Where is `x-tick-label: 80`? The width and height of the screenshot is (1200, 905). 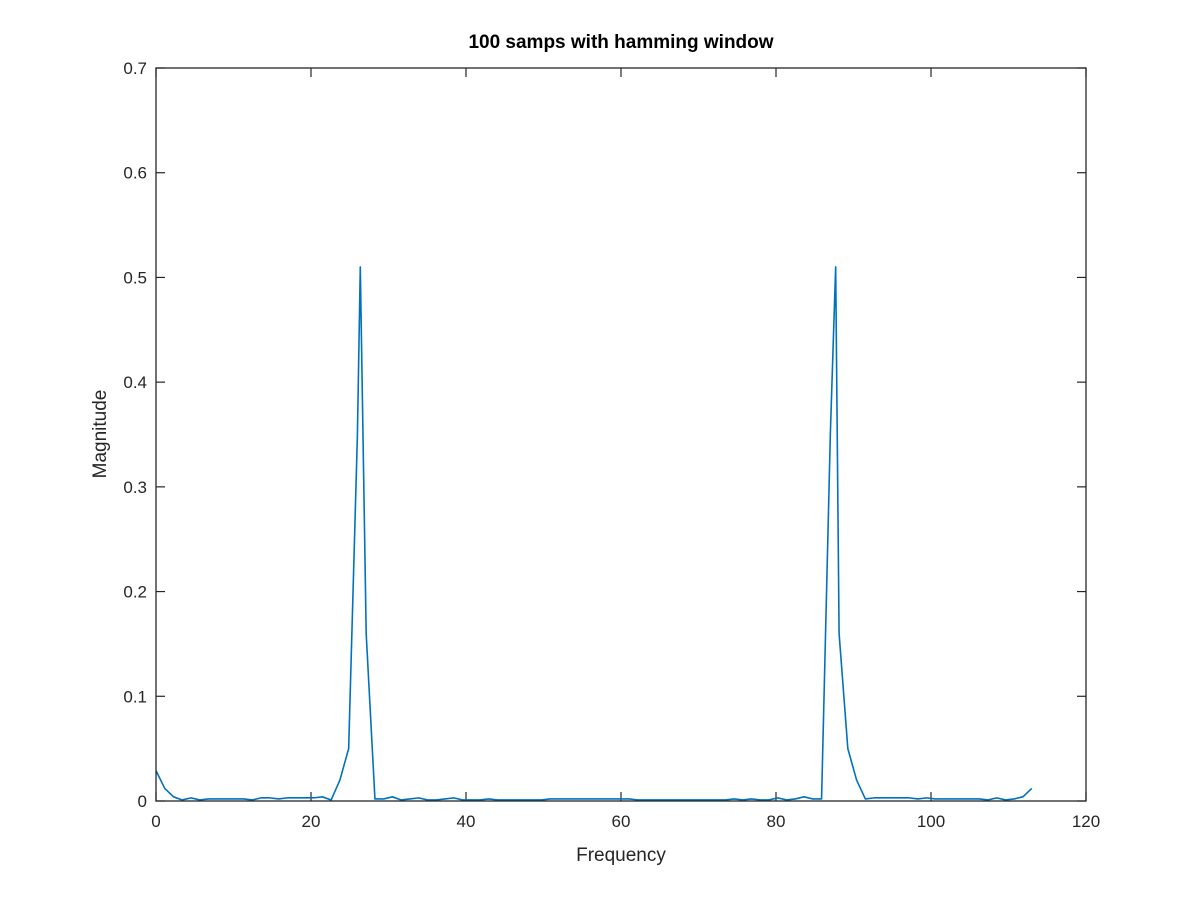 x-tick-label: 80 is located at coordinates (776, 821).